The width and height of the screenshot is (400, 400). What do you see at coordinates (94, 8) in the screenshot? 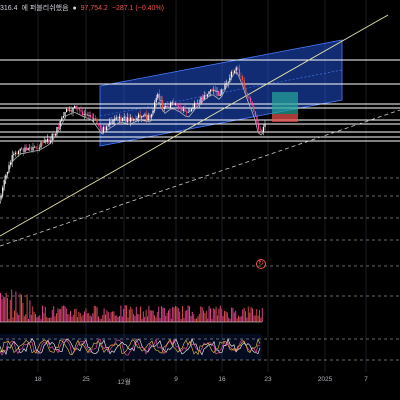
I see `header-last-price: 97,754.2` at bounding box center [94, 8].